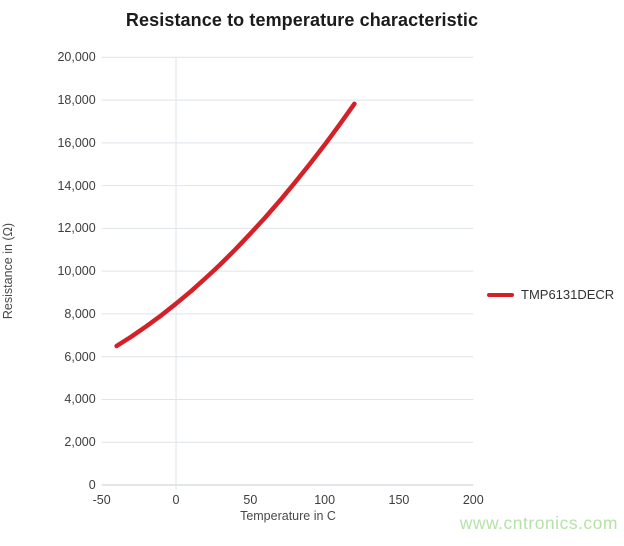 The width and height of the screenshot is (624, 546). Describe the element at coordinates (76, 100) in the screenshot. I see `y-tick-label: 18,000` at that location.